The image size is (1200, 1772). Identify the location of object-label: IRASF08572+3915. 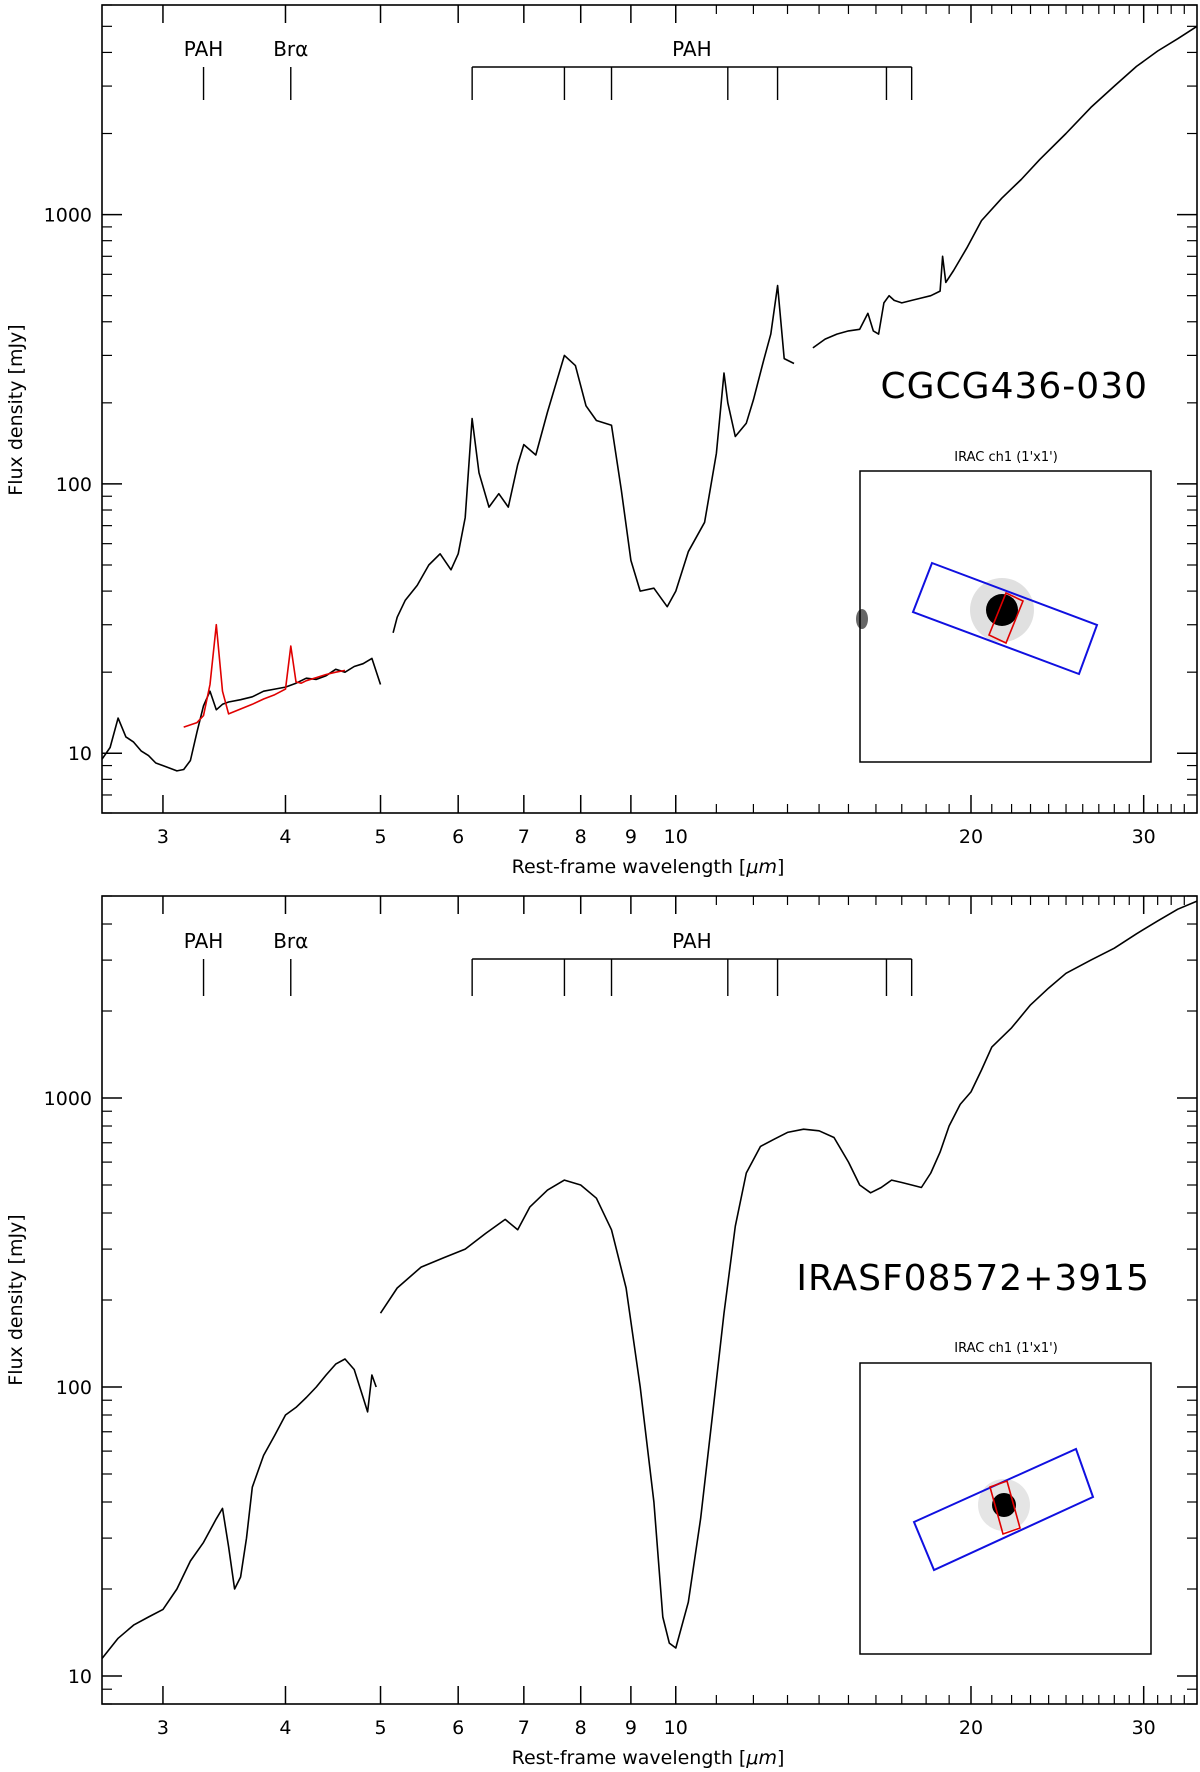
(973, 1278).